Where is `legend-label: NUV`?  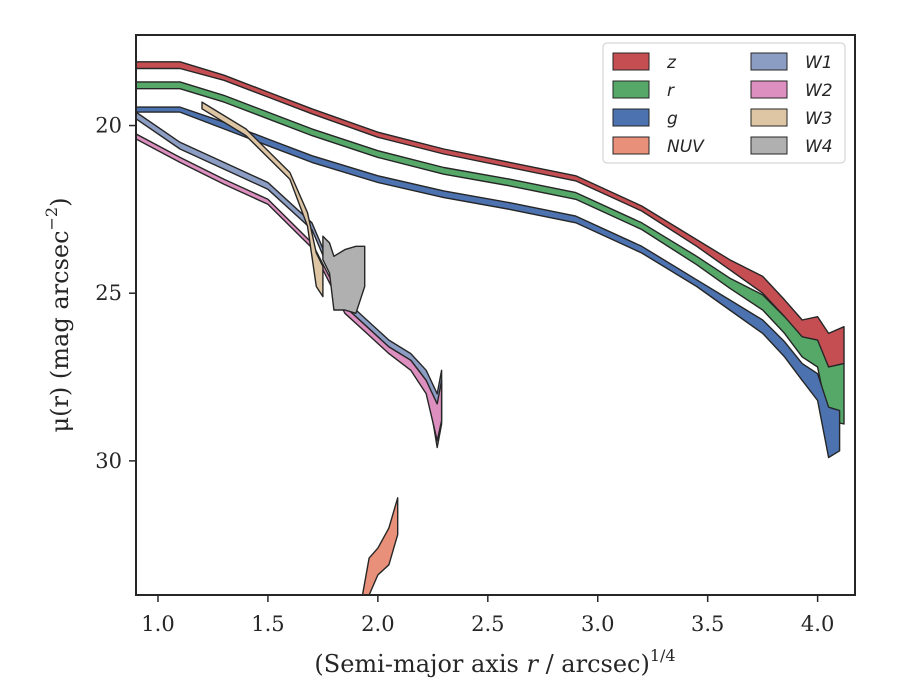 legend-label: NUV is located at coordinates (686, 147).